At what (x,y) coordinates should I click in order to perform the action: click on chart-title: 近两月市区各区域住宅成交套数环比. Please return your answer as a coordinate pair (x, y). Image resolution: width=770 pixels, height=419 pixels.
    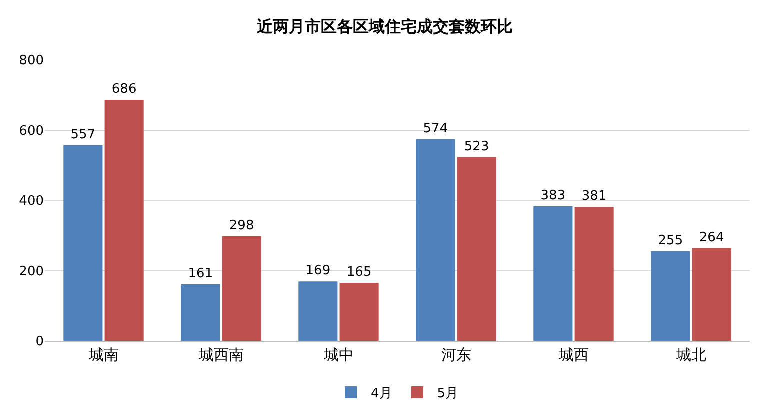
    Looking at the image, I should click on (384, 26).